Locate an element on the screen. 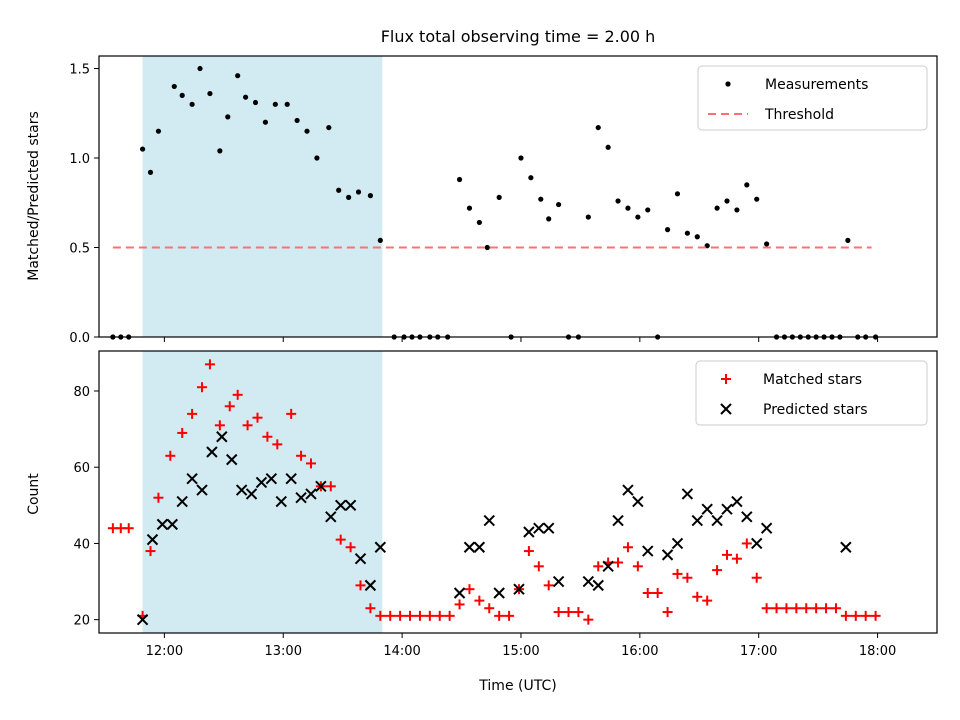 This screenshot has width=960, height=720. legend-label: Measurements is located at coordinates (816, 85).